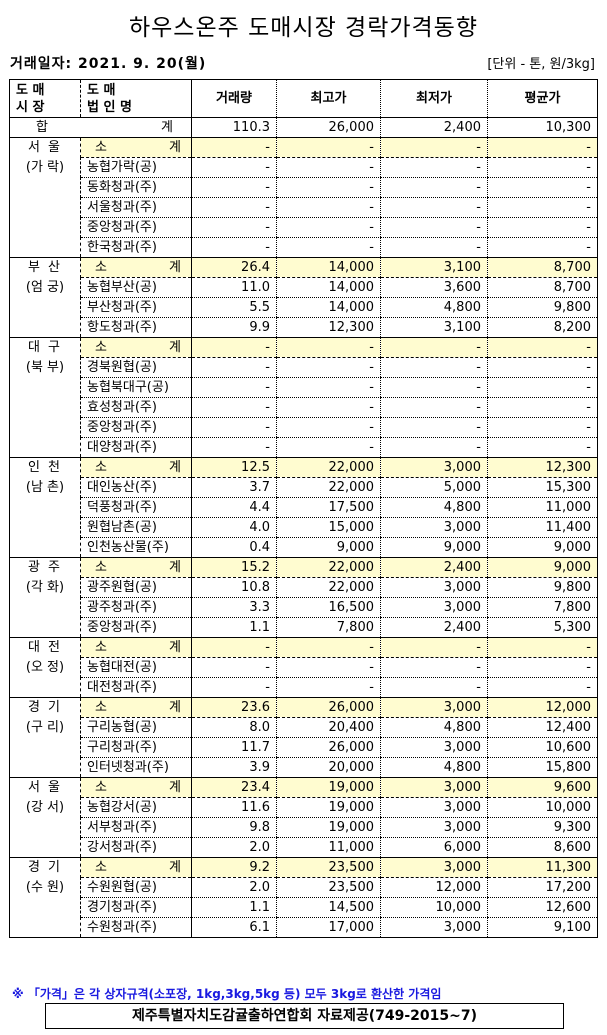 The width and height of the screenshot is (607, 1035). Describe the element at coordinates (328, 127) in the screenshot. I see `total-max: 26,000` at that location.